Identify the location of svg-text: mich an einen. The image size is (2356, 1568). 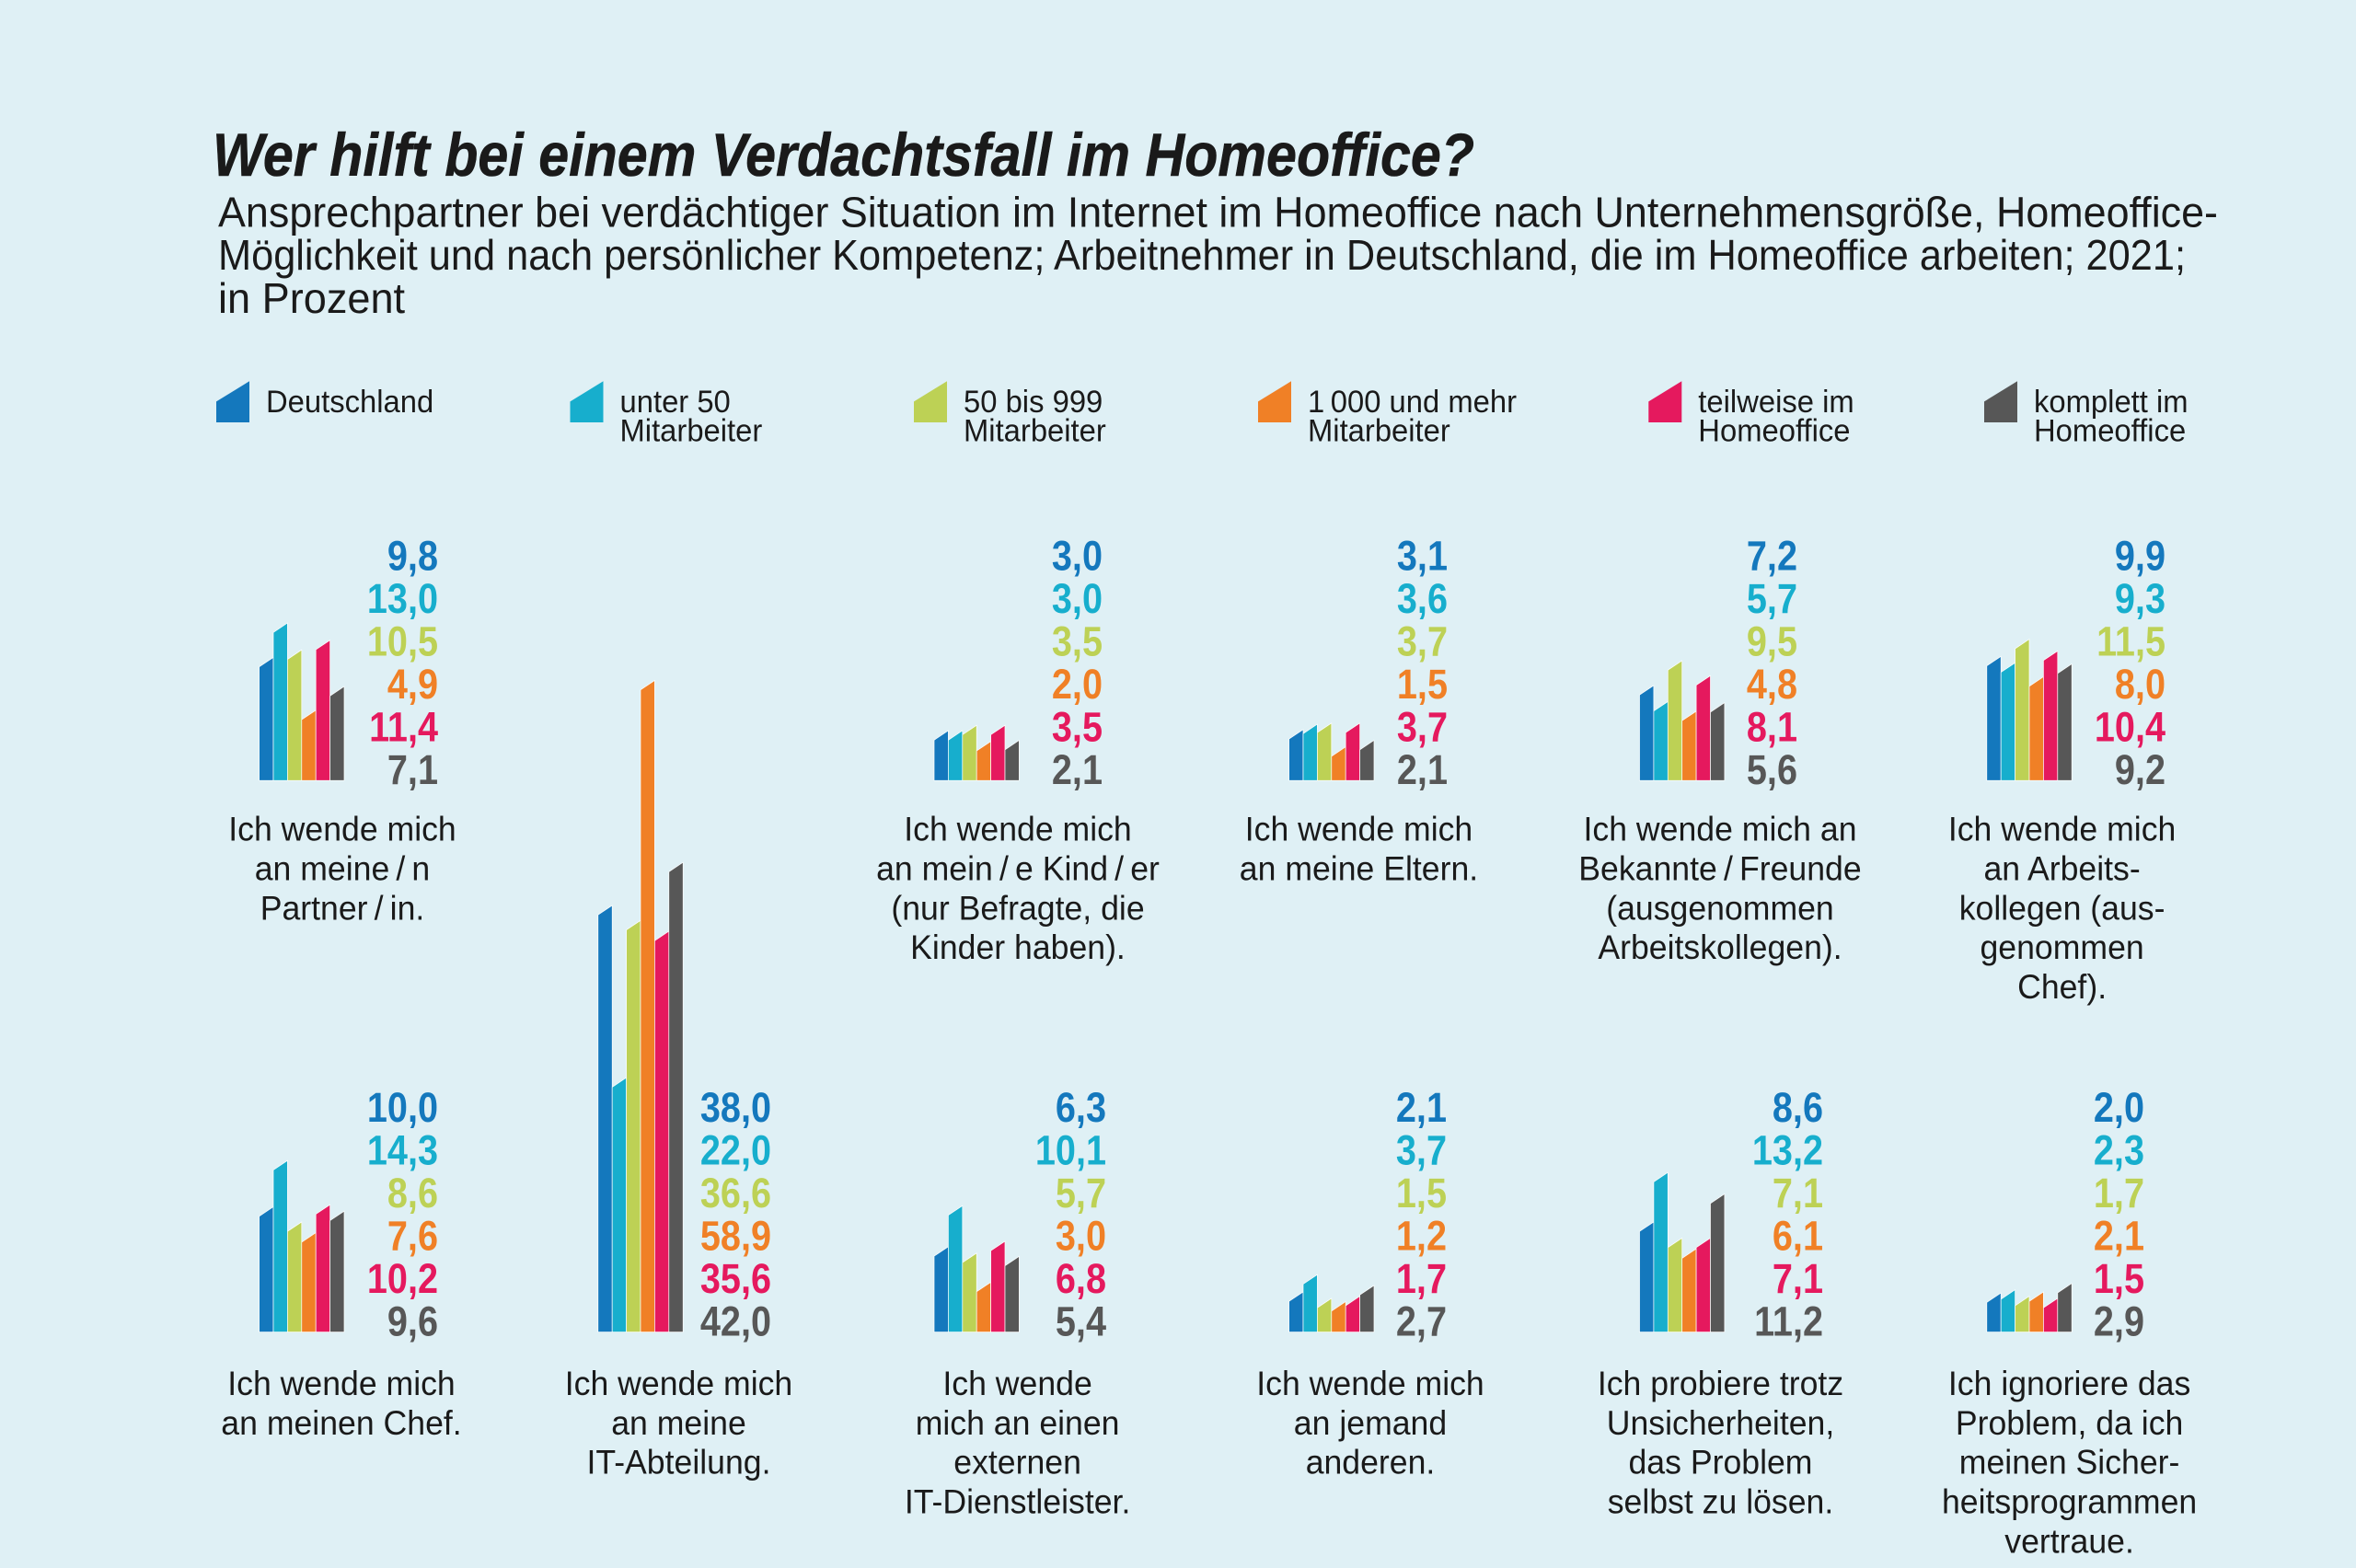
(1018, 1422).